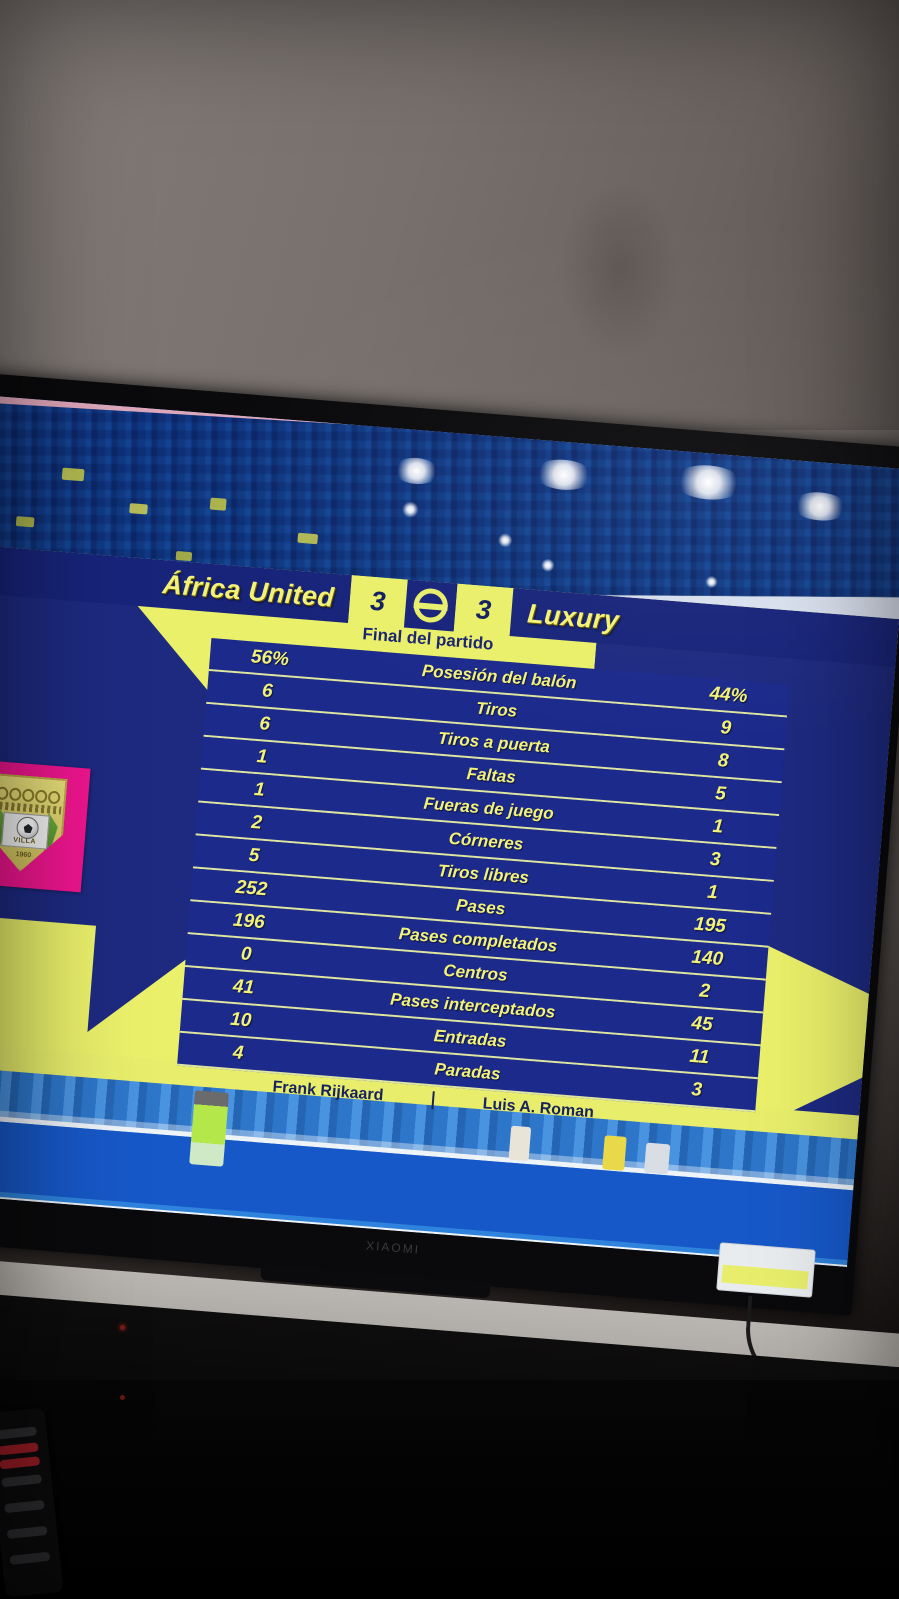  I want to click on away-score: 3, so click(483, 609).